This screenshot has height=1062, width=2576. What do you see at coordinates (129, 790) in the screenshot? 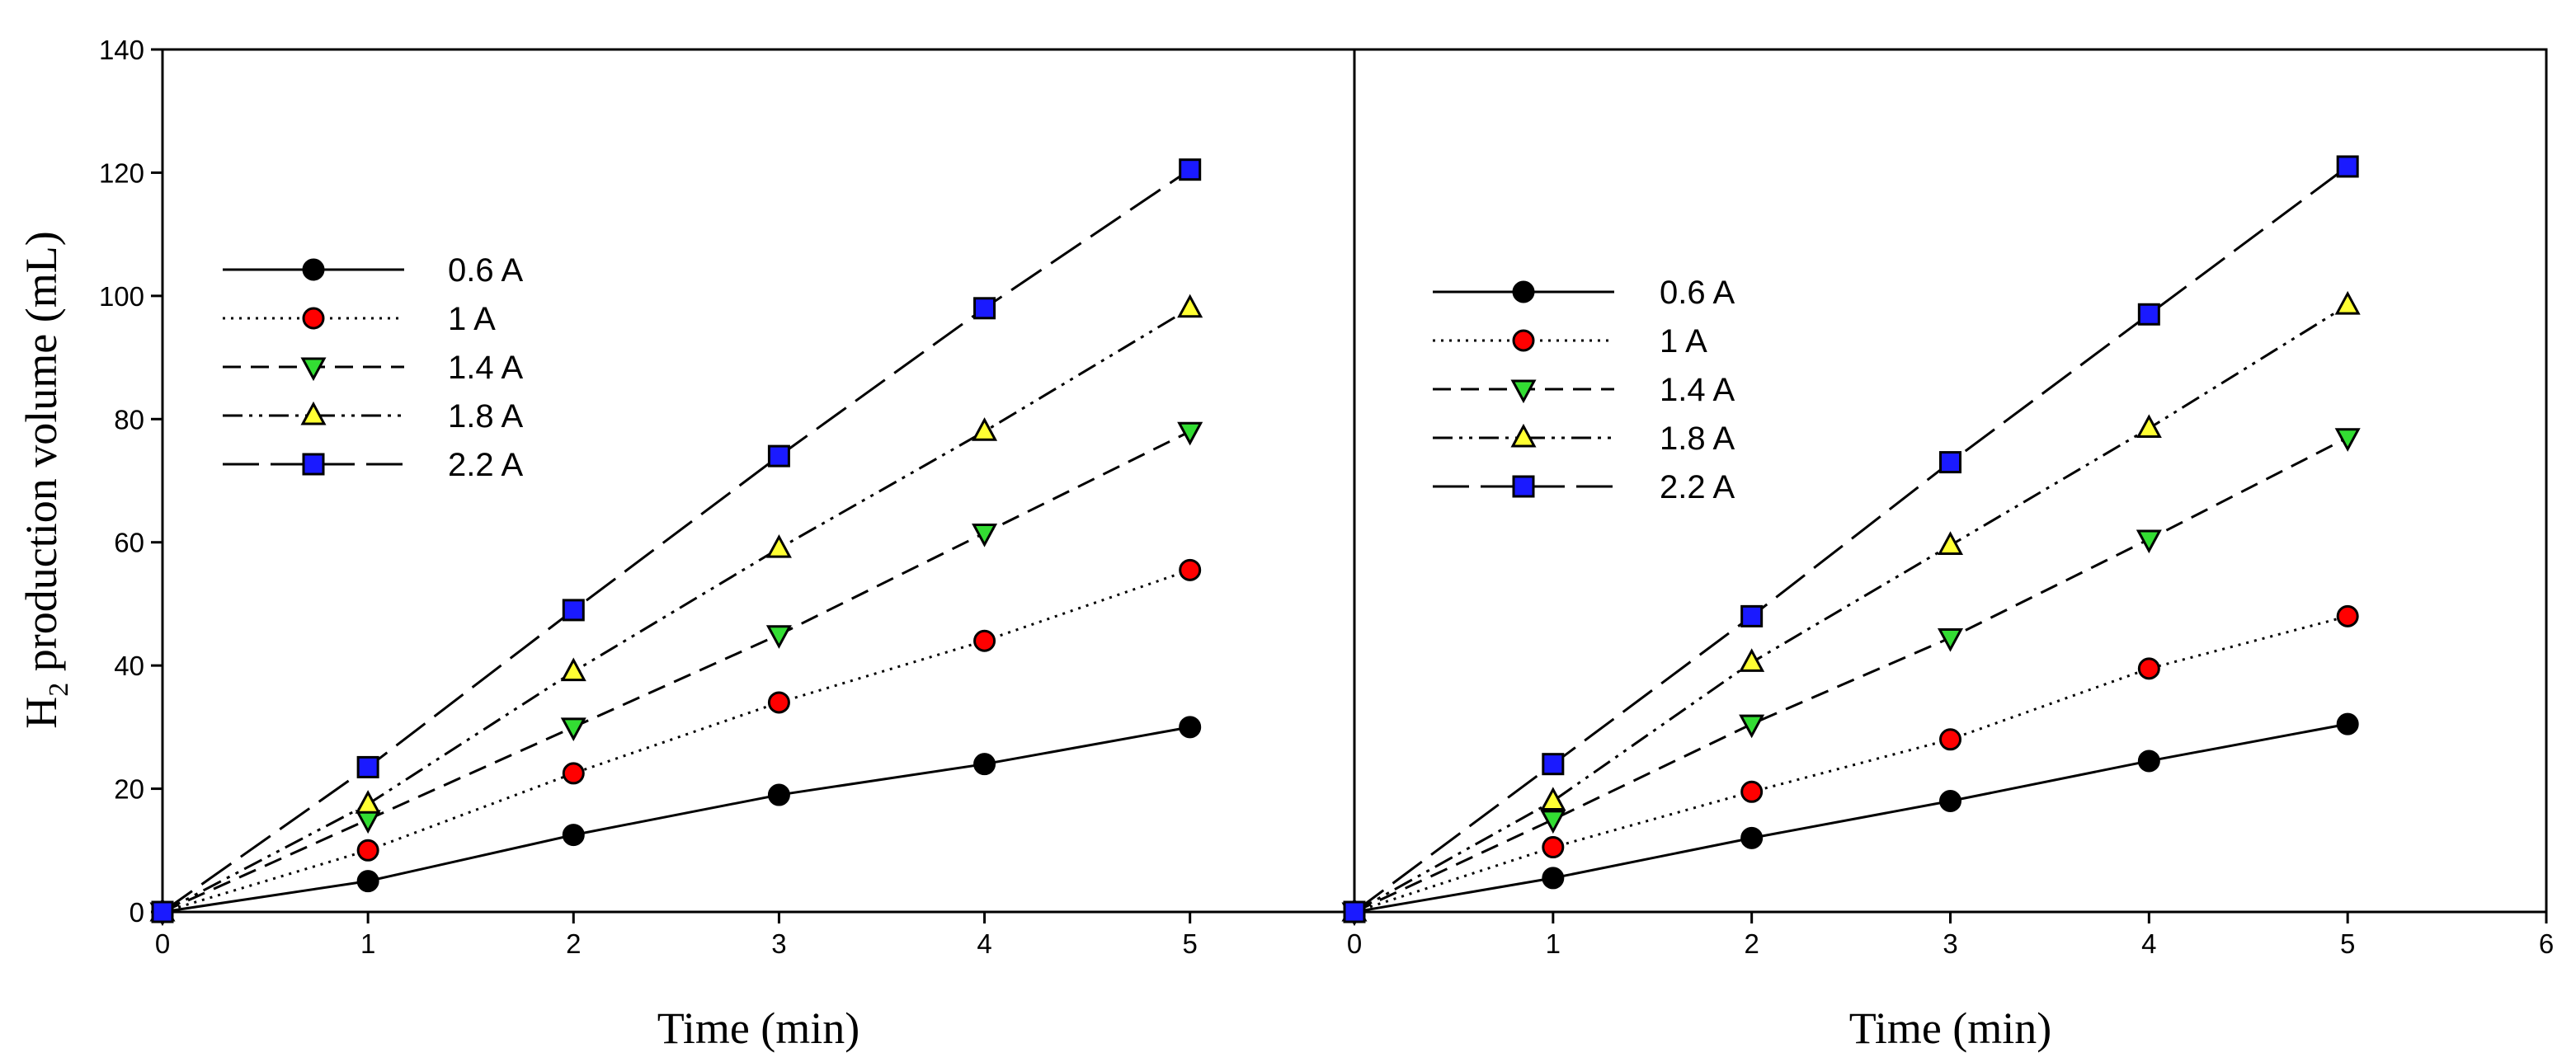
I see `y-tick-label: 20` at bounding box center [129, 790].